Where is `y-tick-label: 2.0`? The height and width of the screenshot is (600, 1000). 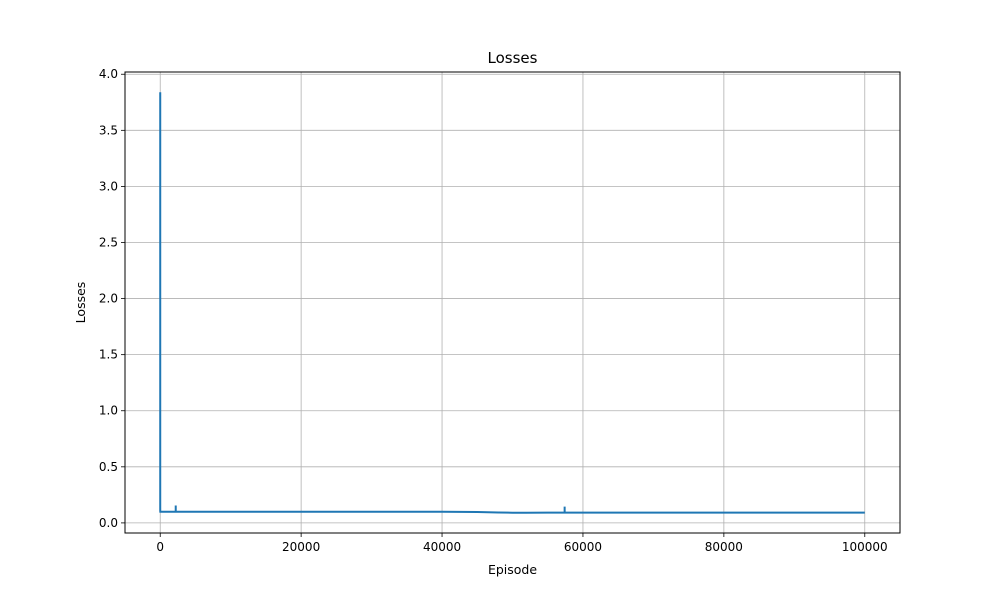 y-tick-label: 2.0 is located at coordinates (108, 299).